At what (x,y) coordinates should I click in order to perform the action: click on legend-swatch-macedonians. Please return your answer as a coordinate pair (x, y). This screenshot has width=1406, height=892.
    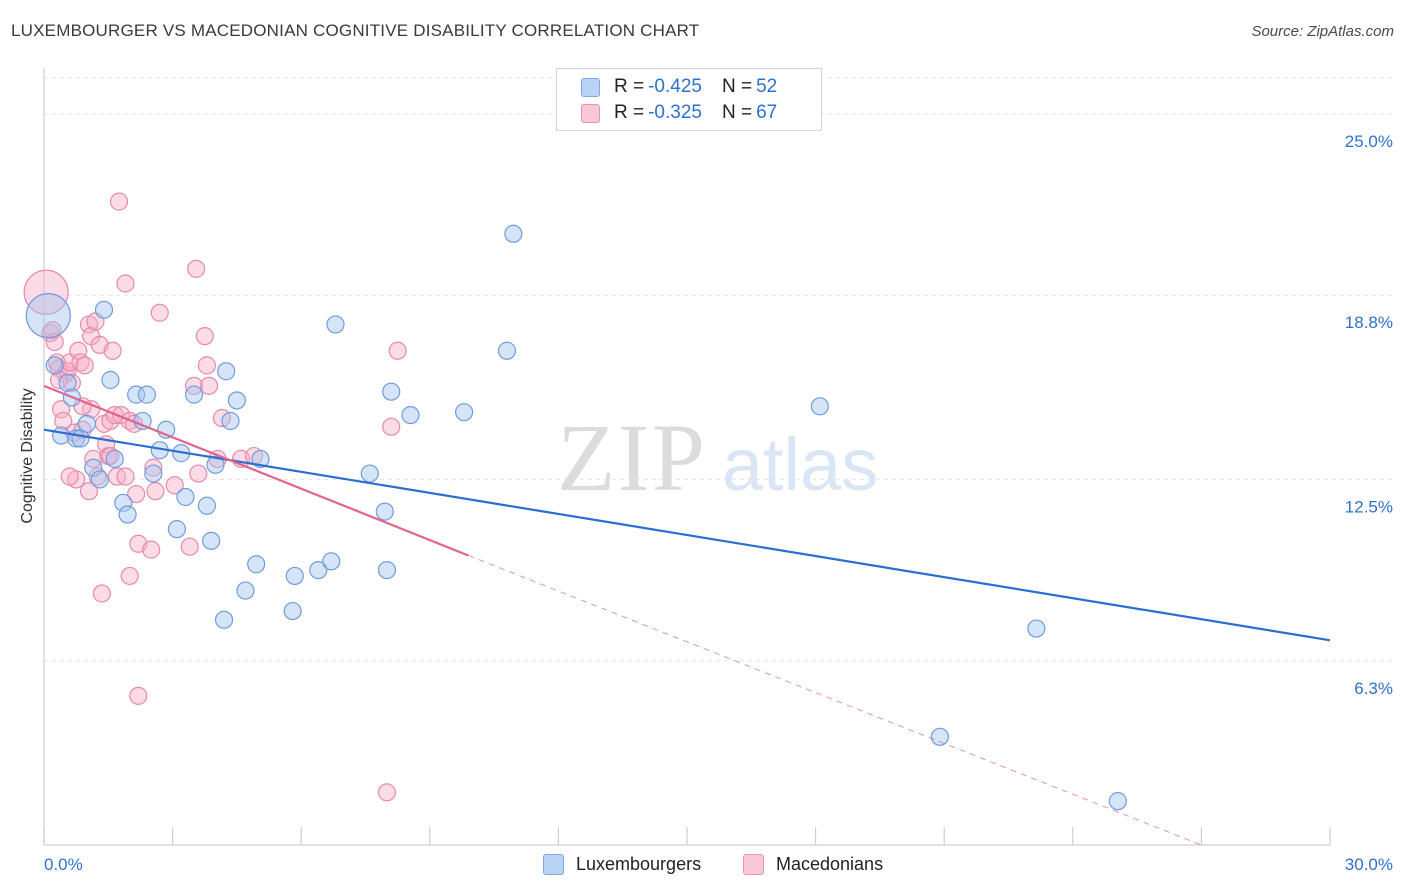
    Looking at the image, I should click on (590, 113).